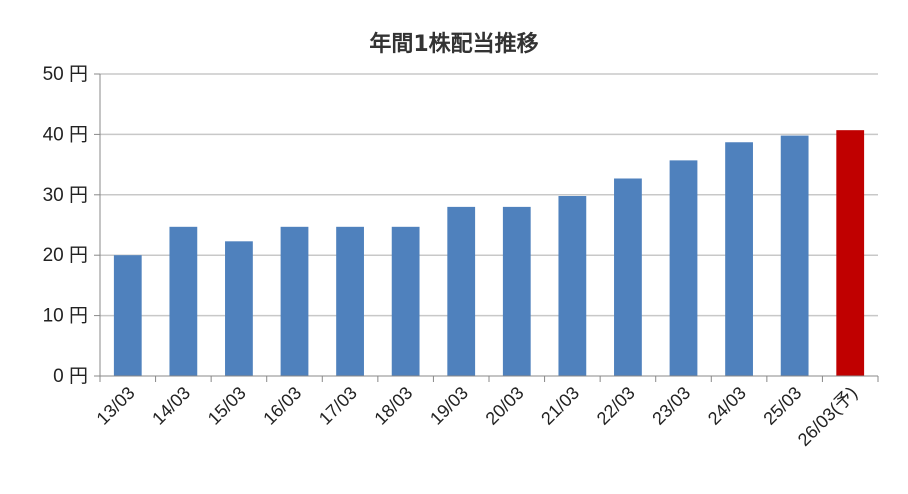  Describe the element at coordinates (671, 406) in the screenshot. I see `x-tick-label: 23/03` at that location.